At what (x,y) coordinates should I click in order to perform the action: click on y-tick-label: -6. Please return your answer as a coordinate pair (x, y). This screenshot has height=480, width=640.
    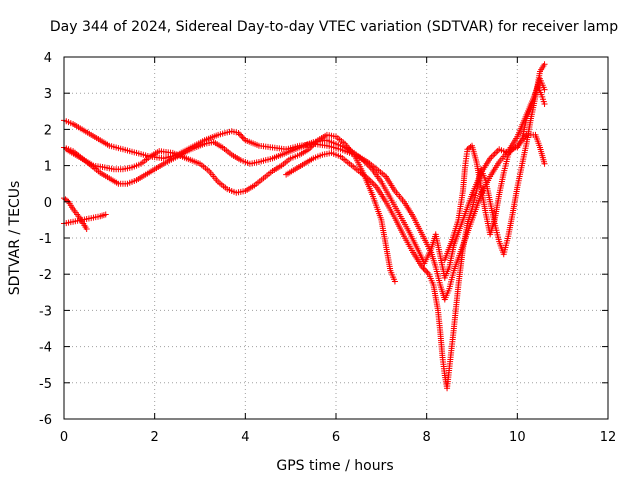
    Looking at the image, I should click on (45, 420).